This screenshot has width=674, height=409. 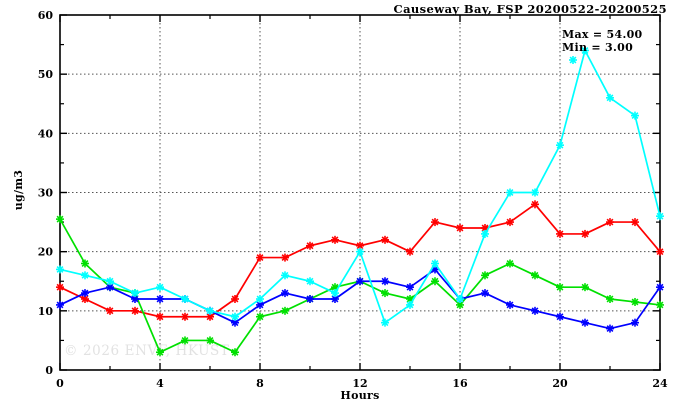 What do you see at coordinates (46, 133) in the screenshot?
I see `y-tick-label: 40` at bounding box center [46, 133].